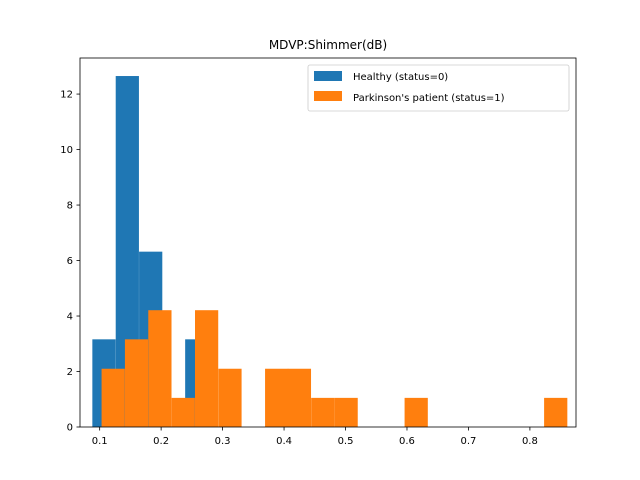 This screenshot has width=640, height=480. I want to click on y-tick-label: 6, so click(70, 261).